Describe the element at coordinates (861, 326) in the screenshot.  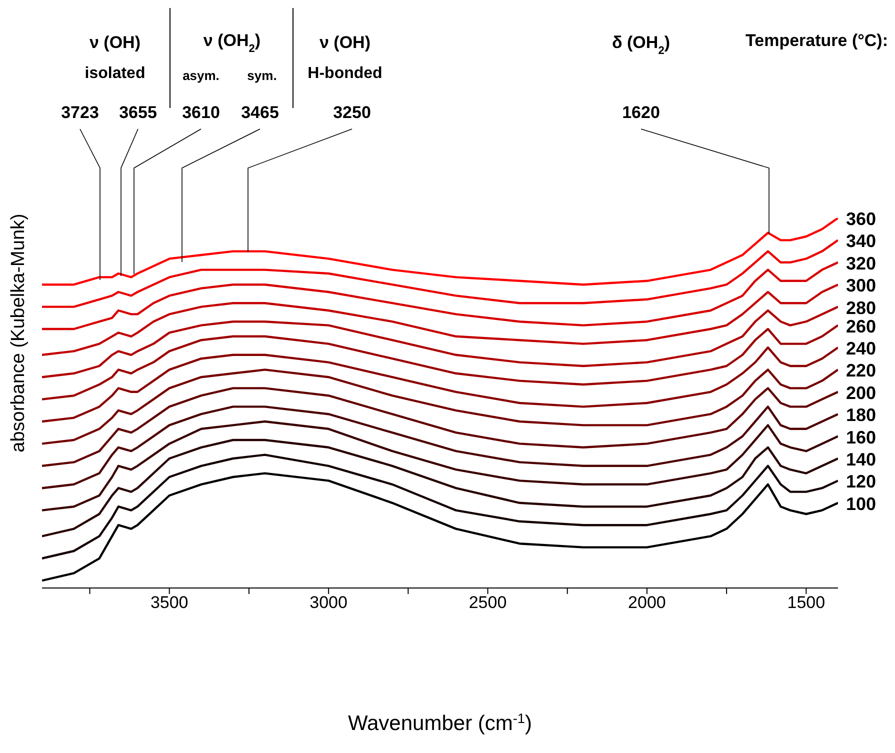
I see `series-label: 260` at that location.